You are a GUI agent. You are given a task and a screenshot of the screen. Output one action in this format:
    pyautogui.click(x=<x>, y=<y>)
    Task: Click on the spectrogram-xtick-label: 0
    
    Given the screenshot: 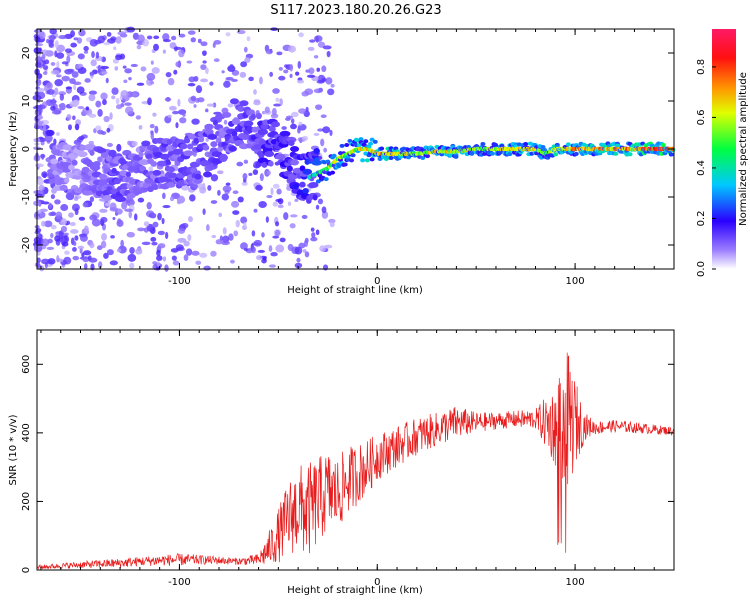 What is the action you would take?
    pyautogui.click(x=377, y=281)
    